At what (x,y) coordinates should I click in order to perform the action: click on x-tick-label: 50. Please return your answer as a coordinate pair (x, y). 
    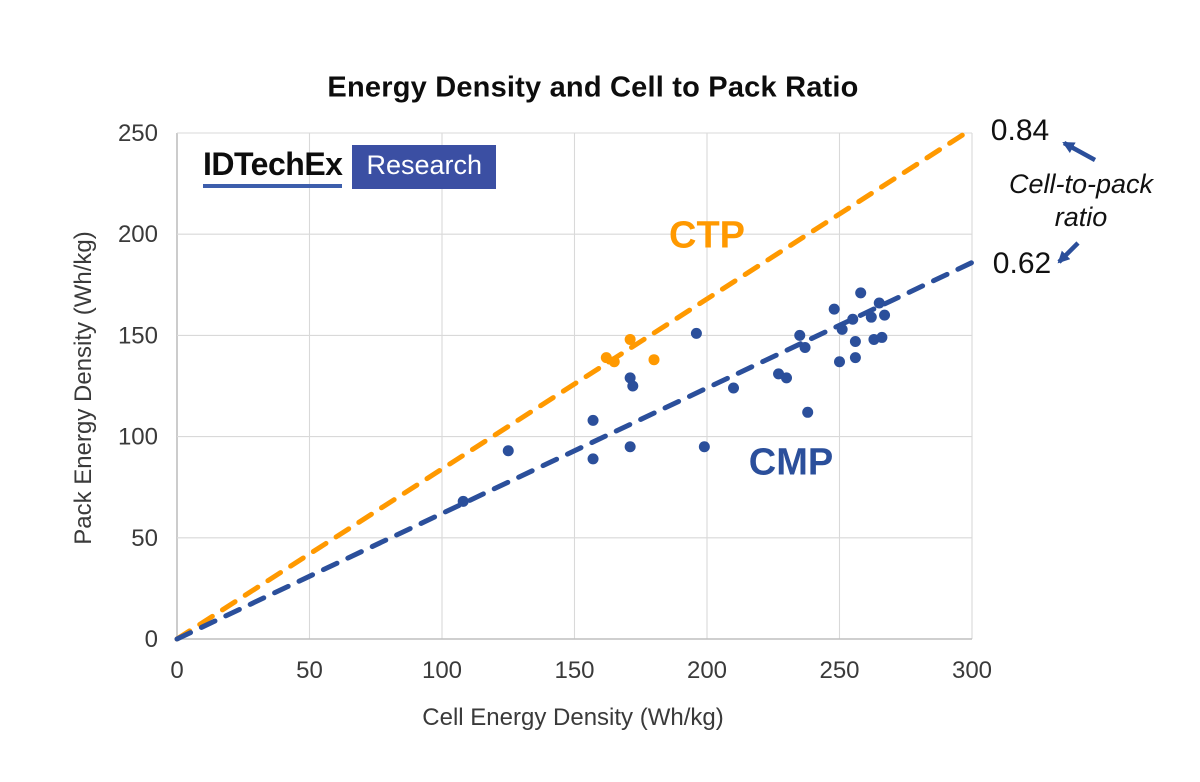
    Looking at the image, I should click on (309, 670).